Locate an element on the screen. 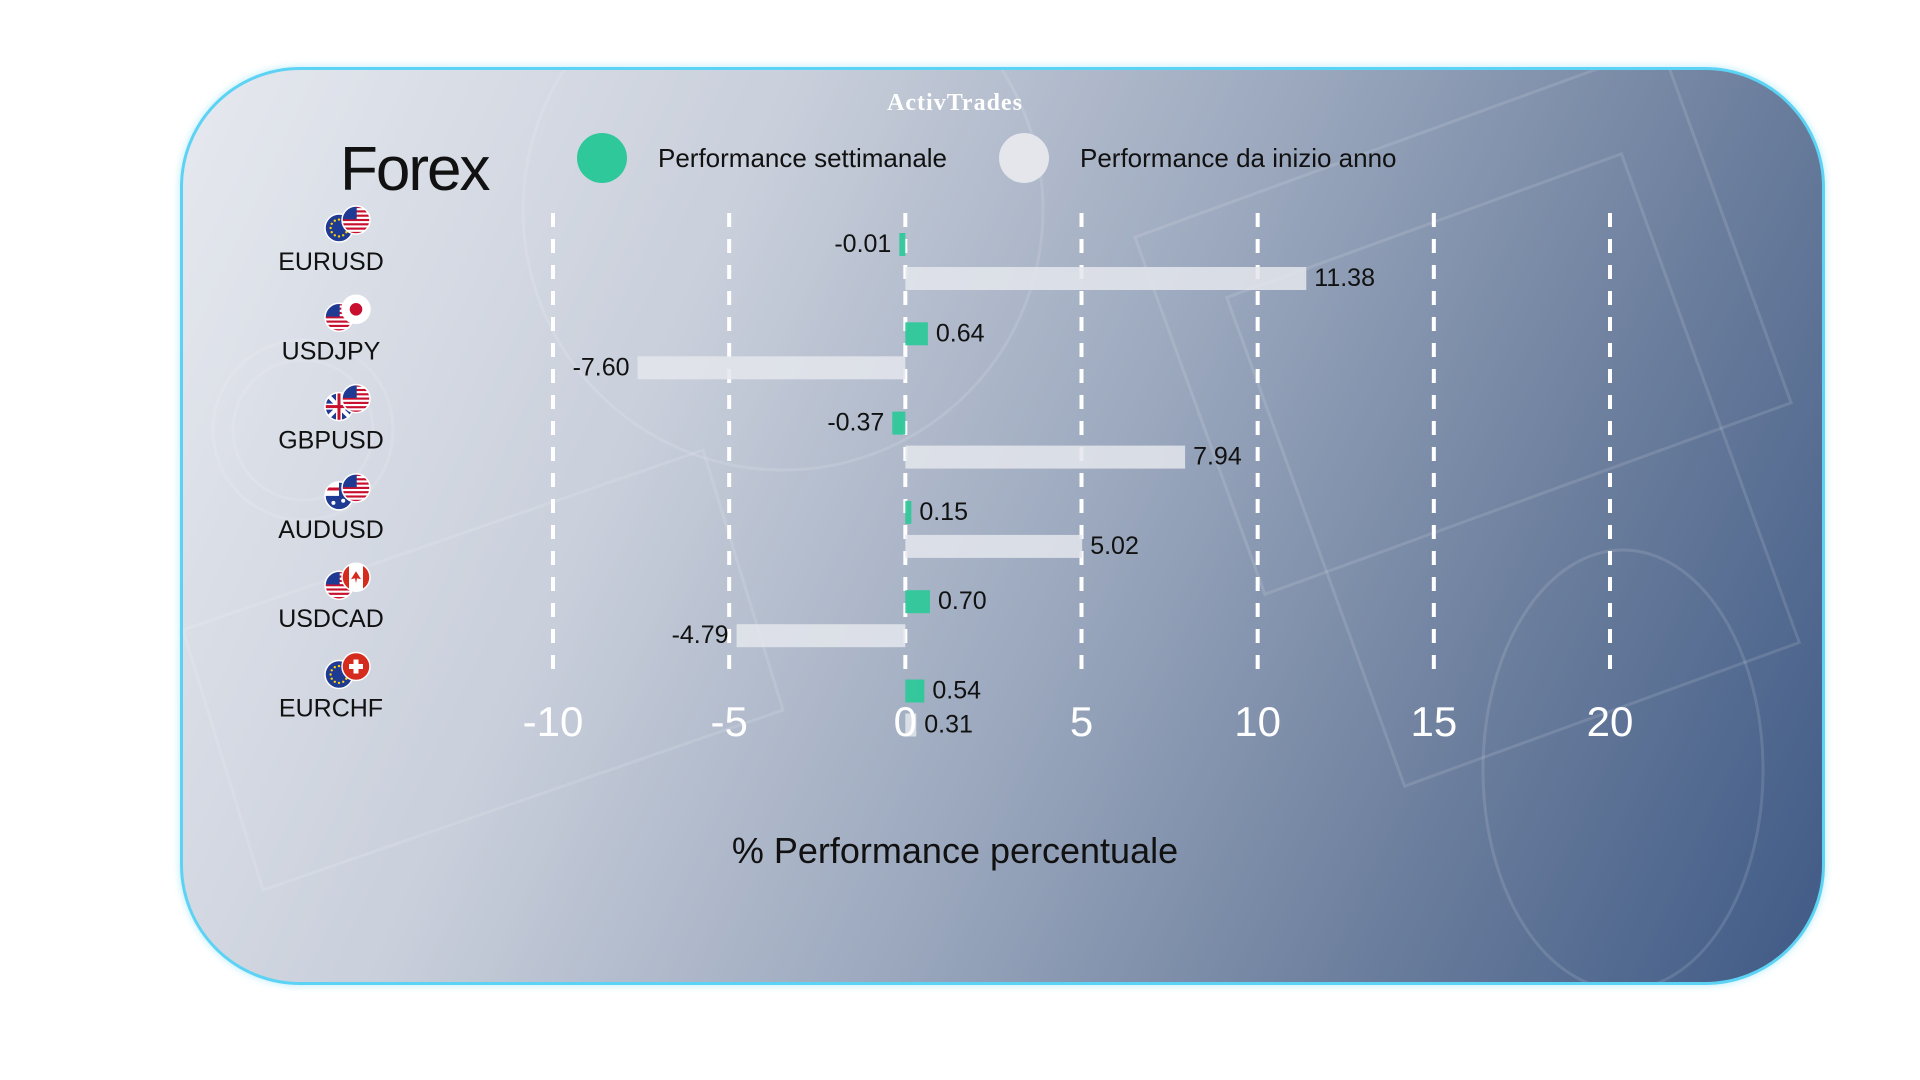  category-label: AUDUSD is located at coordinates (331, 530).